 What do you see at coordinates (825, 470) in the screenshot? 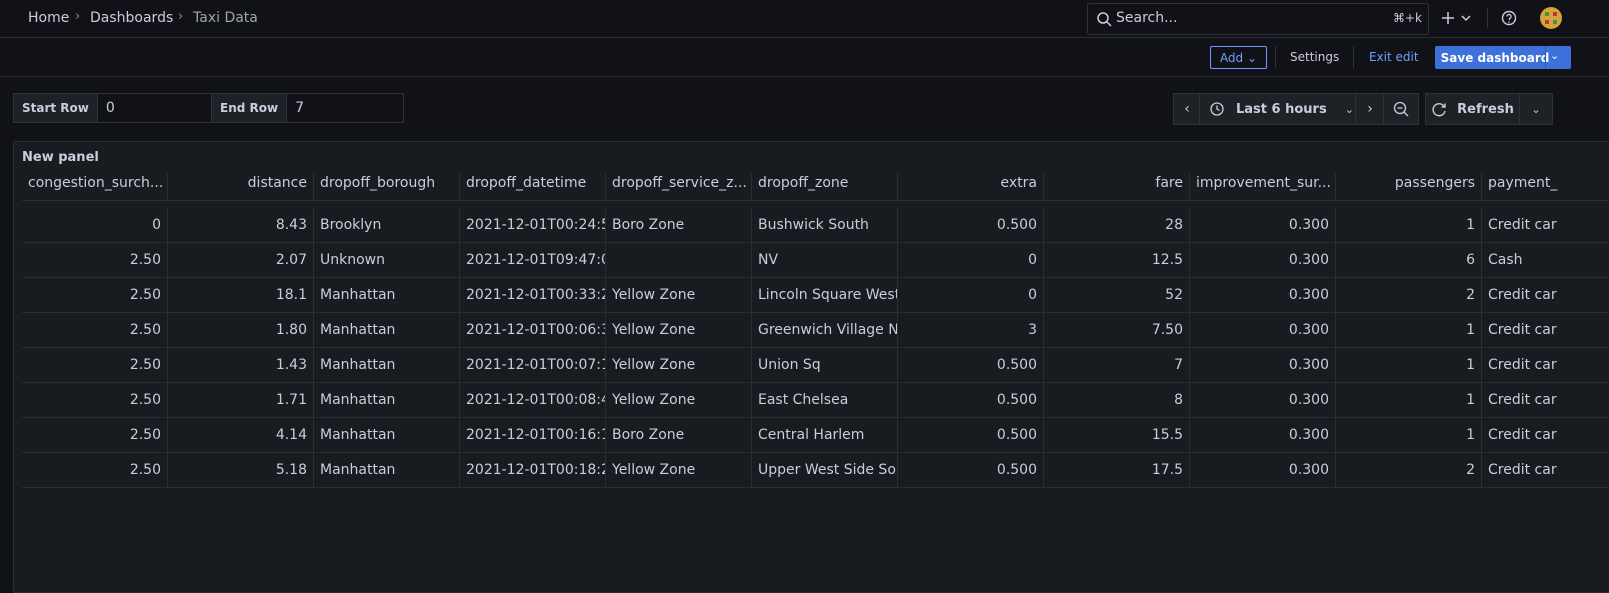
I see `table-cell: Upper West Side Sou` at bounding box center [825, 470].